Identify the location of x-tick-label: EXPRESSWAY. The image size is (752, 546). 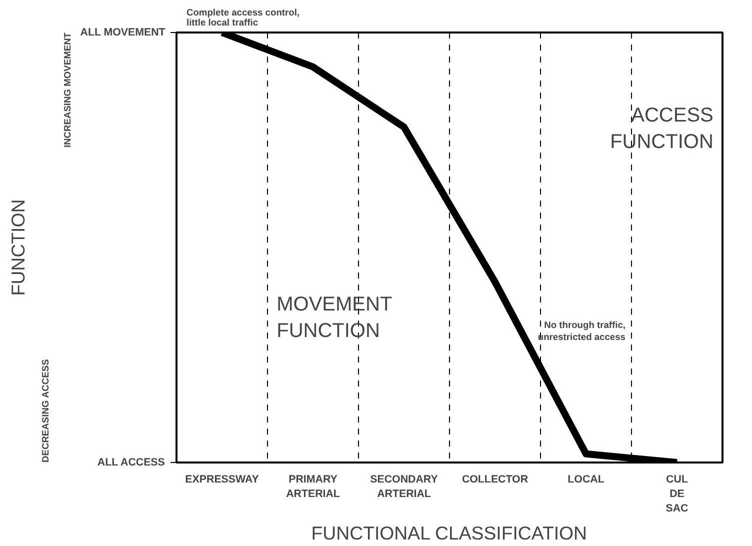
(222, 480).